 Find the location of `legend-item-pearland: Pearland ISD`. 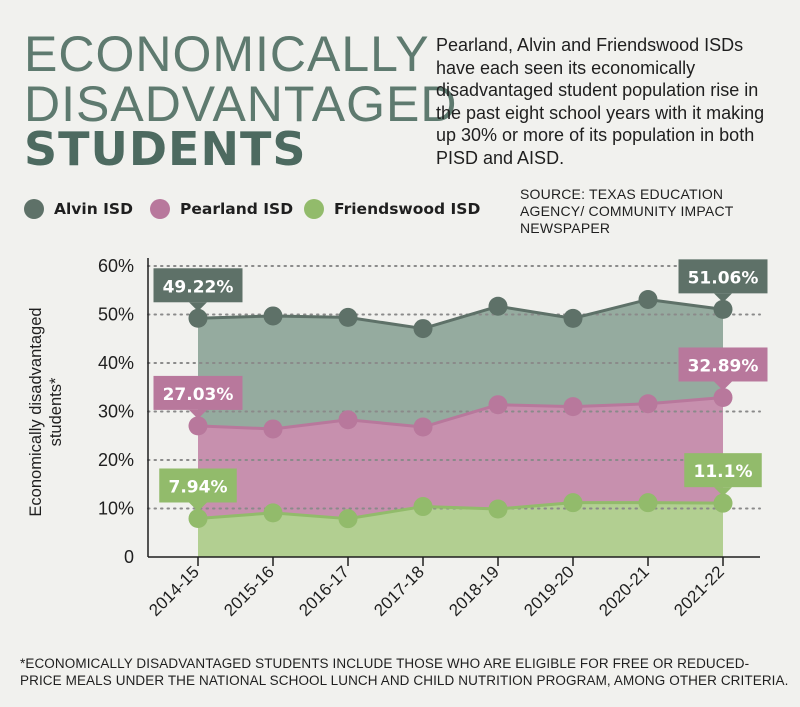

legend-item-pearland: Pearland ISD is located at coordinates (221, 209).